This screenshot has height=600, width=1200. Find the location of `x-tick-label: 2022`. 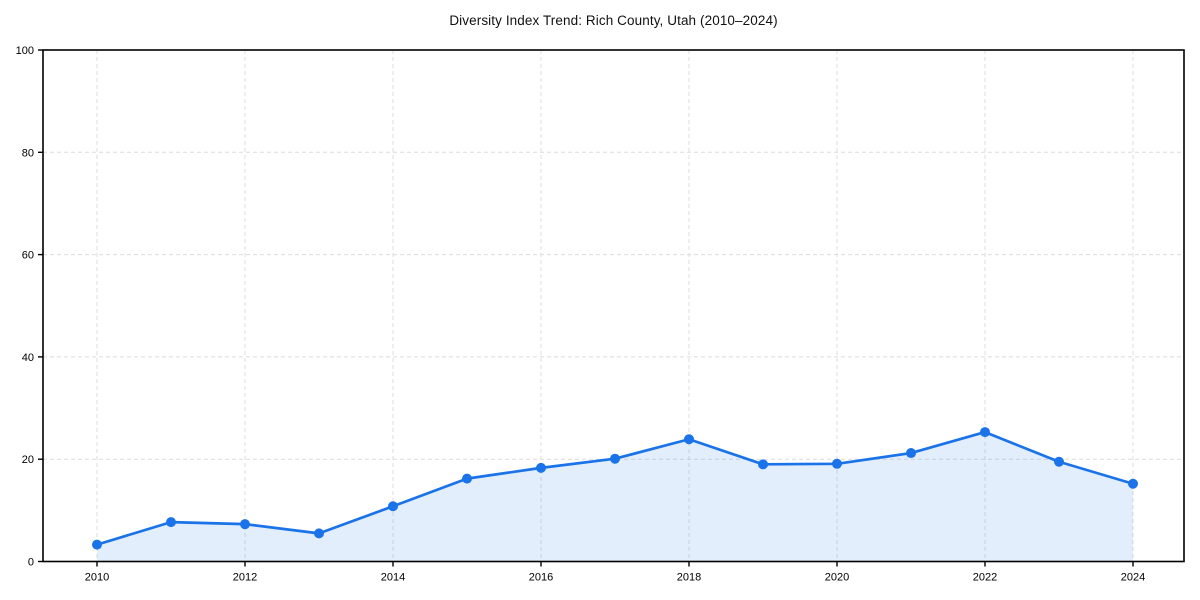

x-tick-label: 2022 is located at coordinates (985, 578).